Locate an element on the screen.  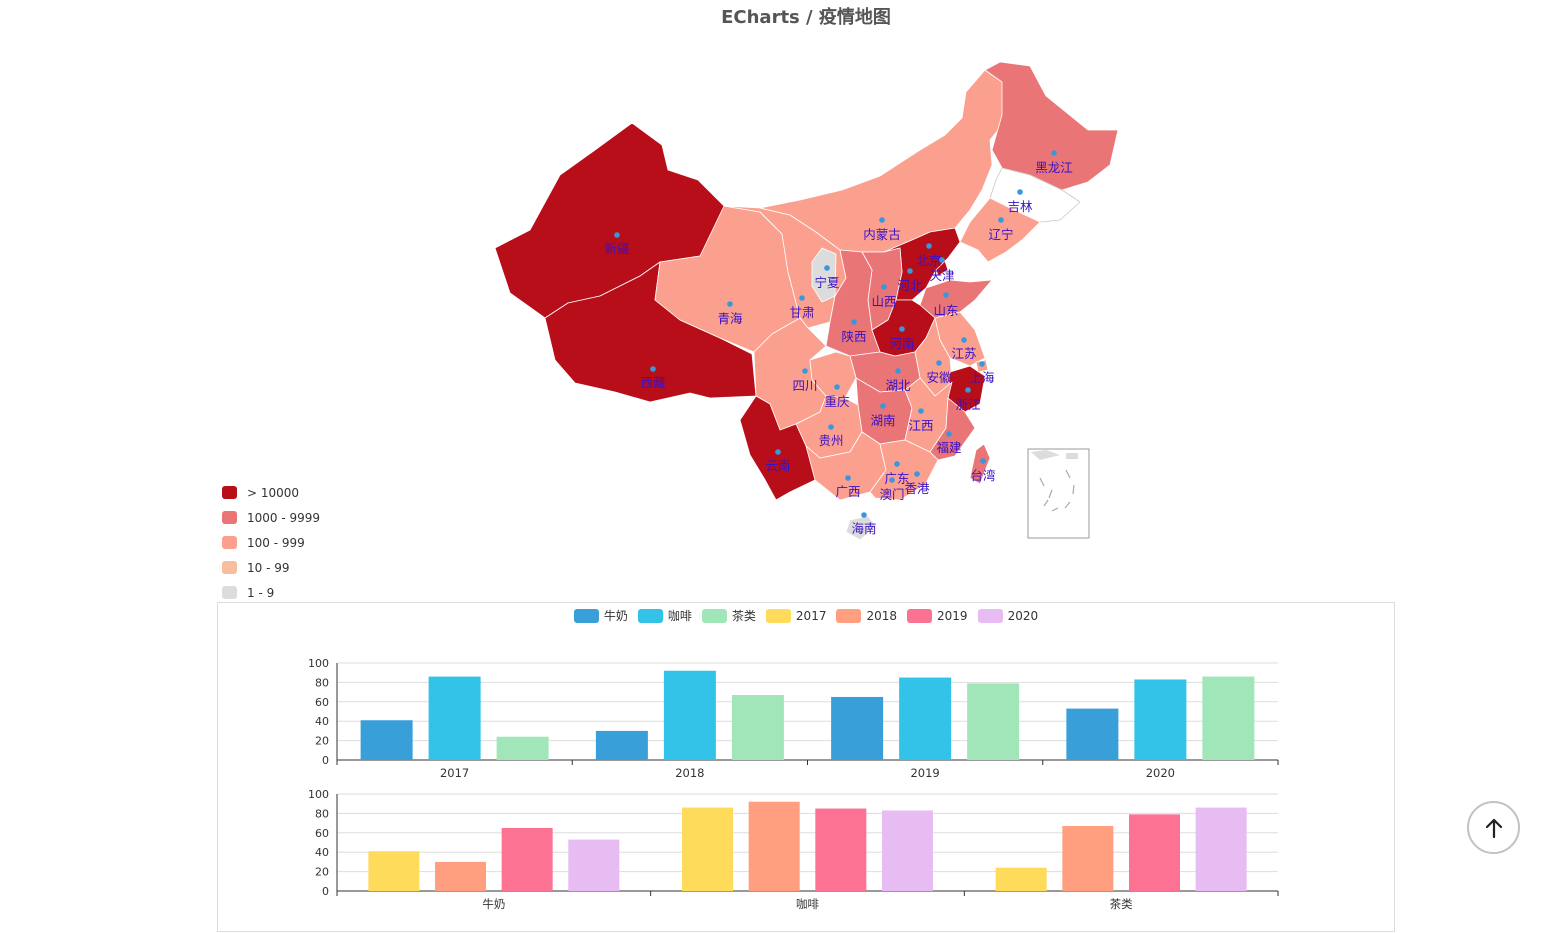
bar-茶类-2018 is located at coordinates (757, 727).